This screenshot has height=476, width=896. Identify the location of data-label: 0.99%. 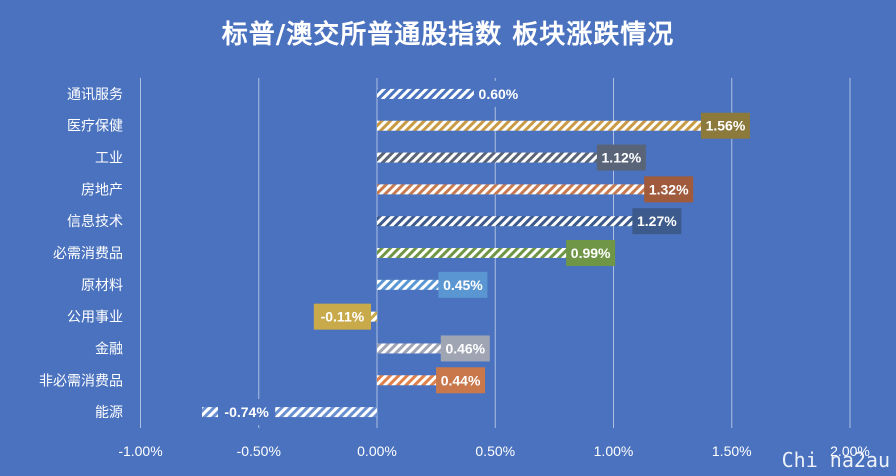
(591, 253).